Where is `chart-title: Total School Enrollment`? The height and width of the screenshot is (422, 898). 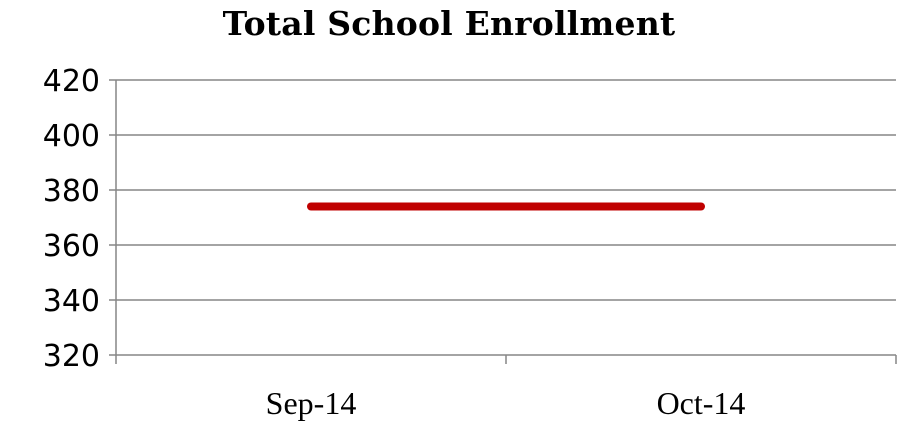
chart-title: Total School Enrollment is located at coordinates (449, 23).